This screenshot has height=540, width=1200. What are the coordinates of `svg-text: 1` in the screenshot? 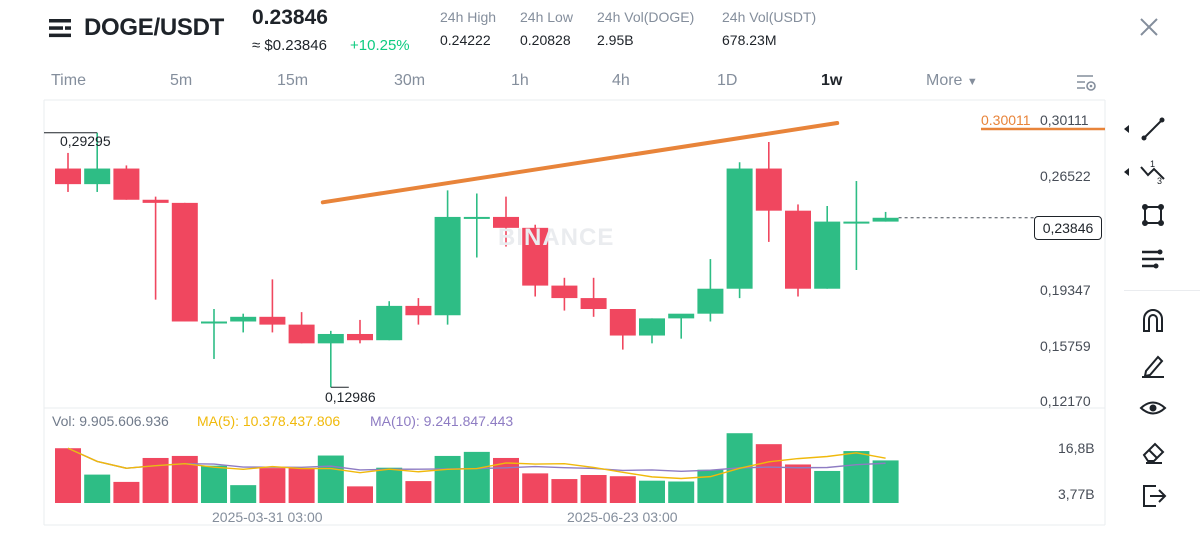 It's located at (1152, 164).